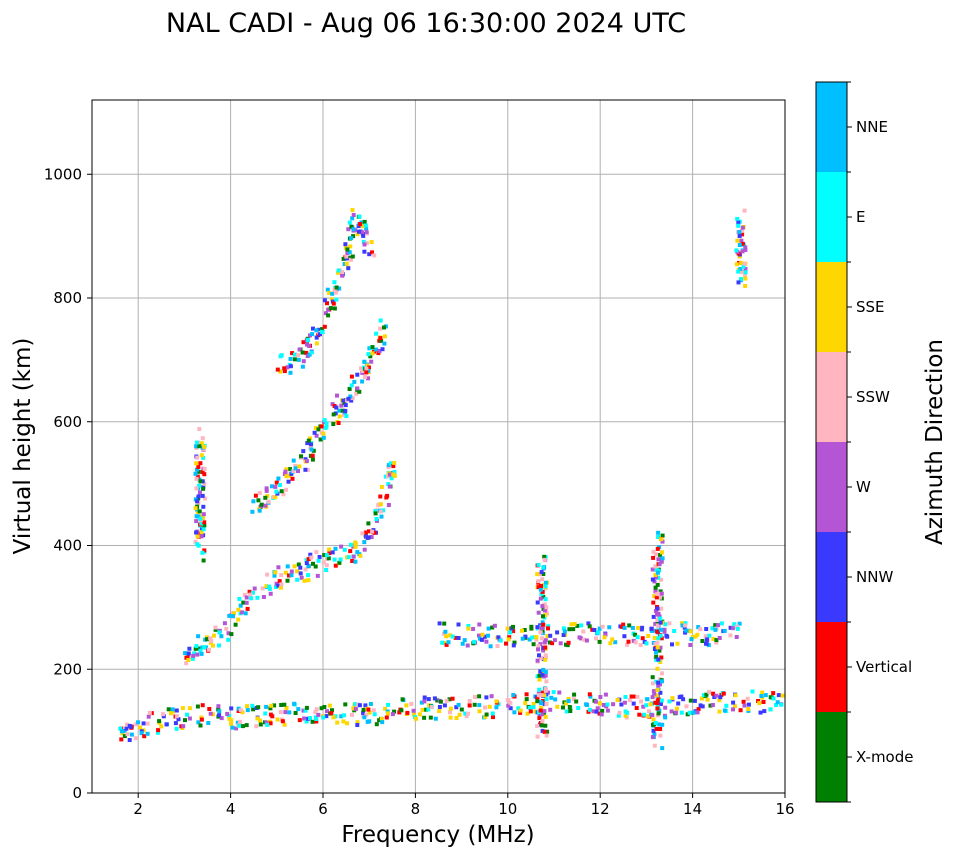  Describe the element at coordinates (426, 23) in the screenshot. I see `chart-title: NAL CADI - Aug 06 16:30:00 2024 UTC` at that location.